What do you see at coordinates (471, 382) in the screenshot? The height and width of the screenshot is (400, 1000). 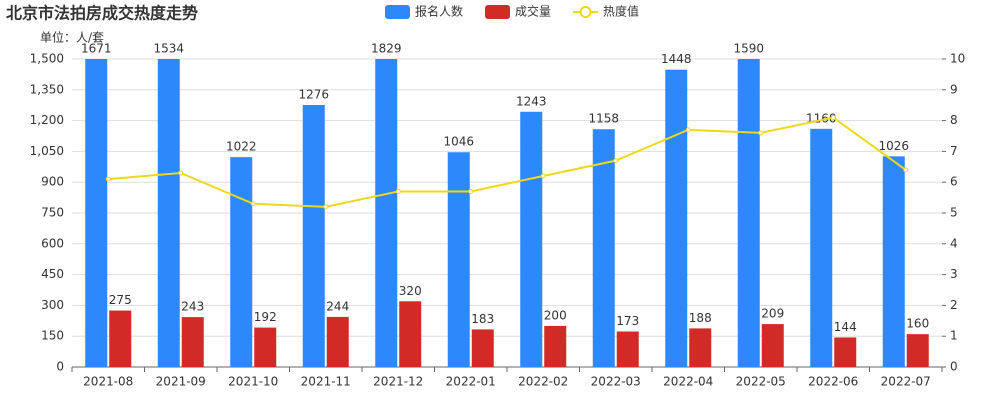 I see `x-tick-label: 2022-01` at bounding box center [471, 382].